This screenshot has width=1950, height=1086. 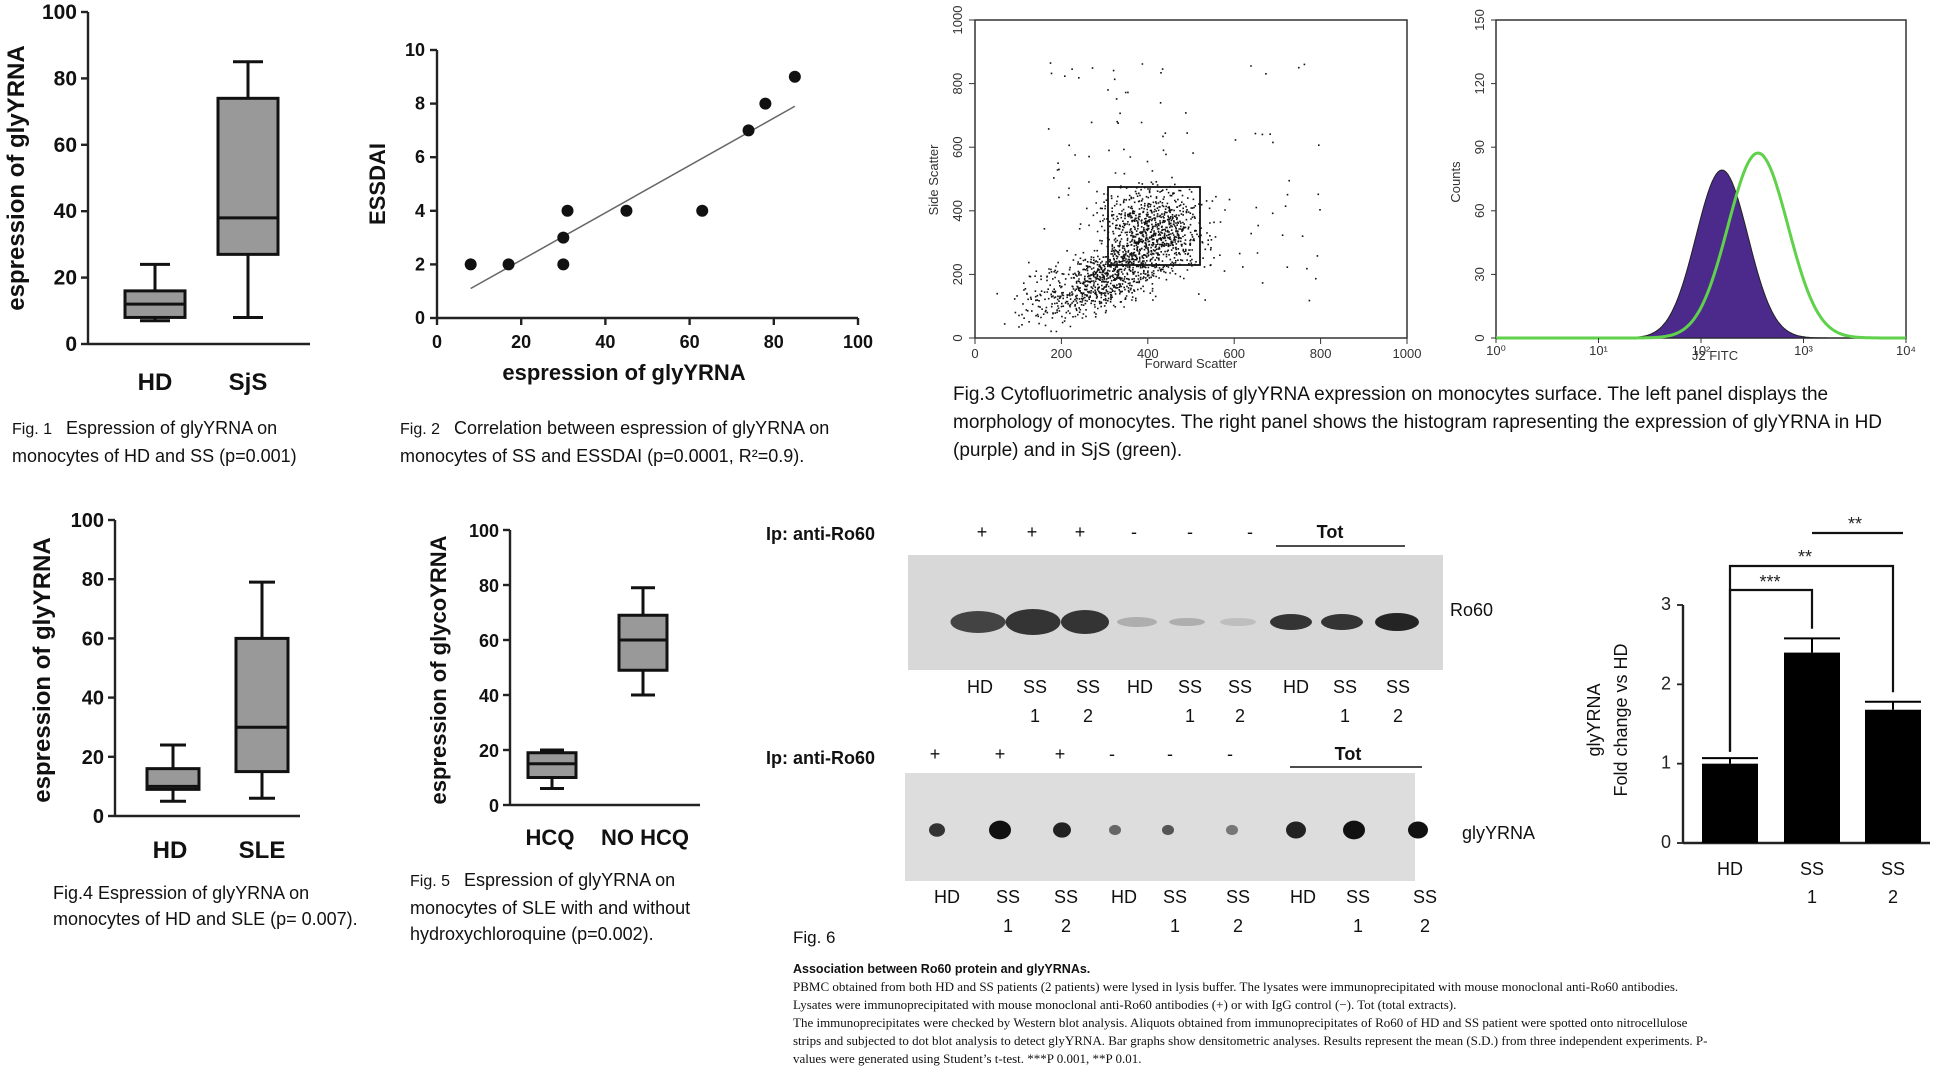 I want to click on fig1-ytick-label: 0, so click(x=71, y=344).